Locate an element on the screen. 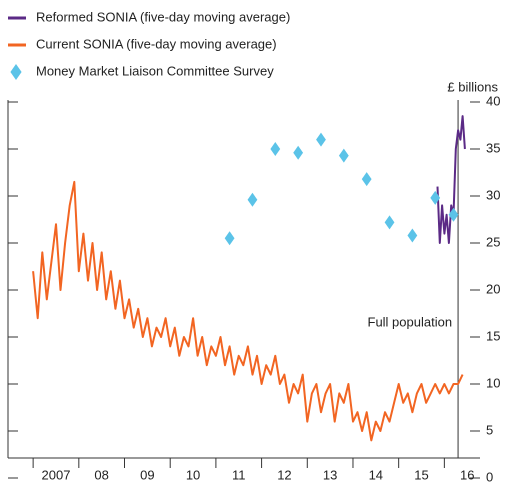 This screenshot has height=501, width=530. legend-label: Current SONIA (five-day moving average) is located at coordinates (156, 43).